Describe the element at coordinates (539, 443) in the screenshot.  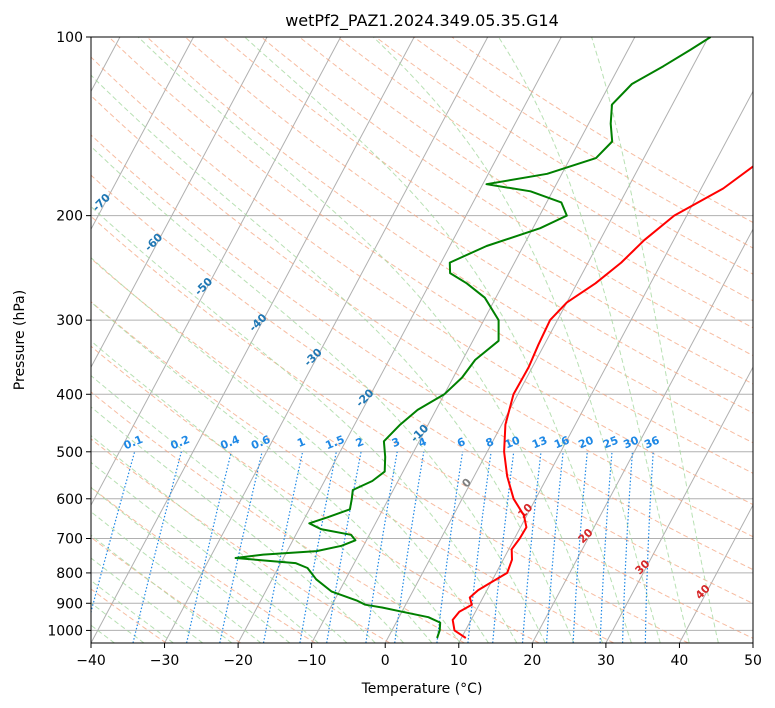
I see `mixing-ratio-label: 13` at that location.